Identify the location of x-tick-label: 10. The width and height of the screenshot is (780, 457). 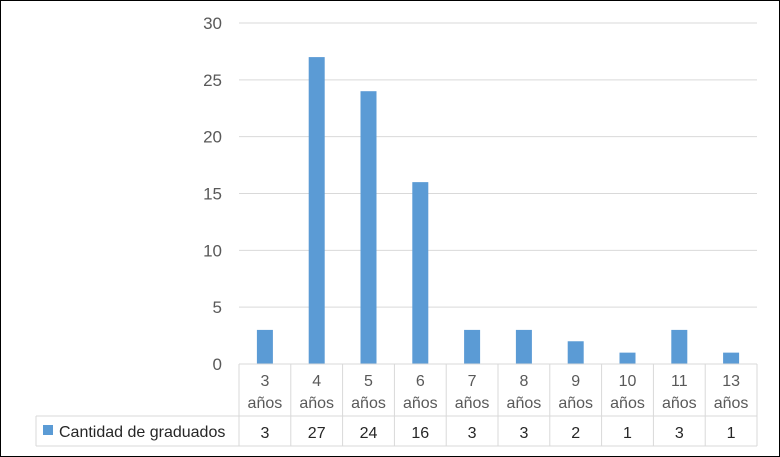
(628, 381).